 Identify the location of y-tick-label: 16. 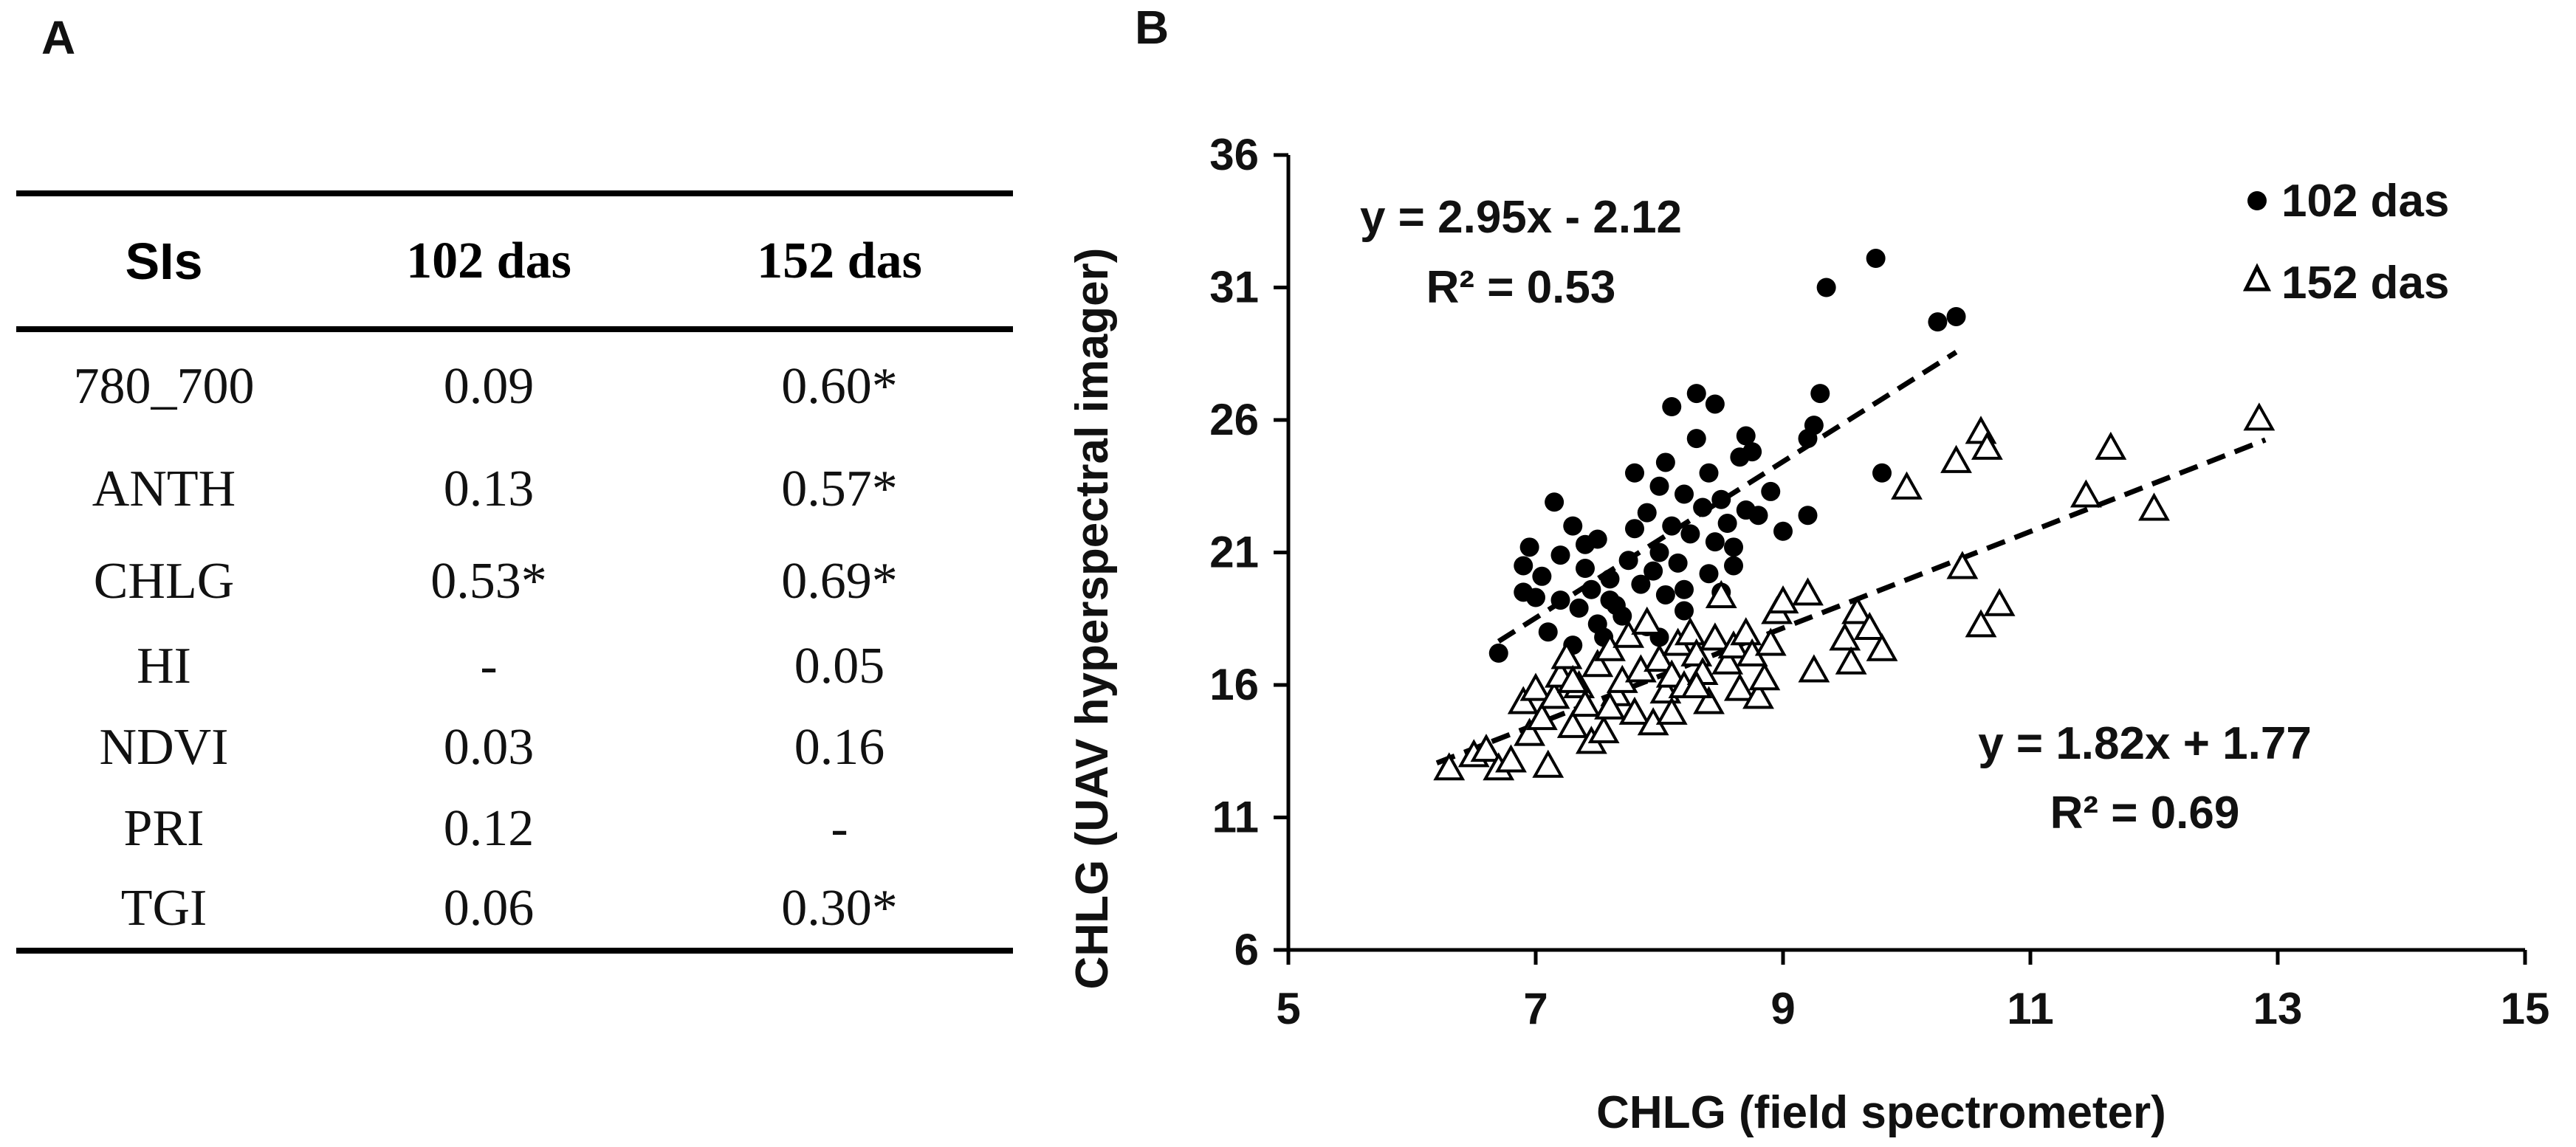
(1234, 684).